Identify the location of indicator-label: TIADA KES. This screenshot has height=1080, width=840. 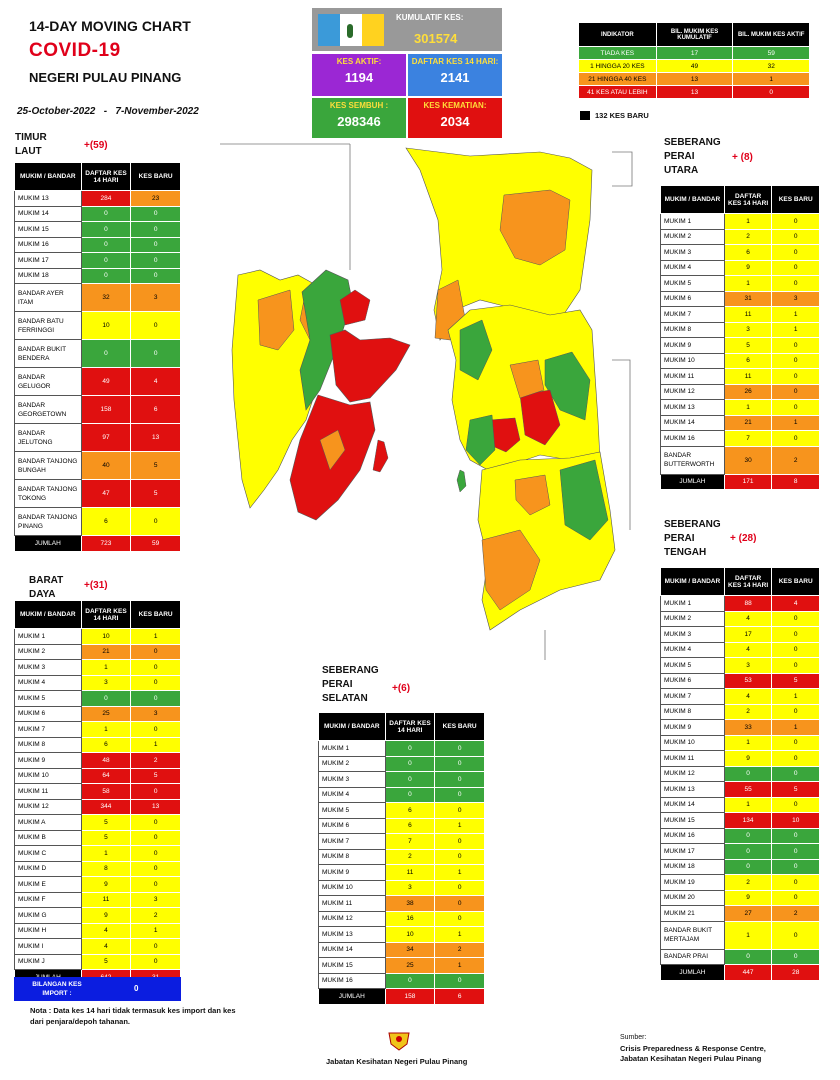
(617, 53).